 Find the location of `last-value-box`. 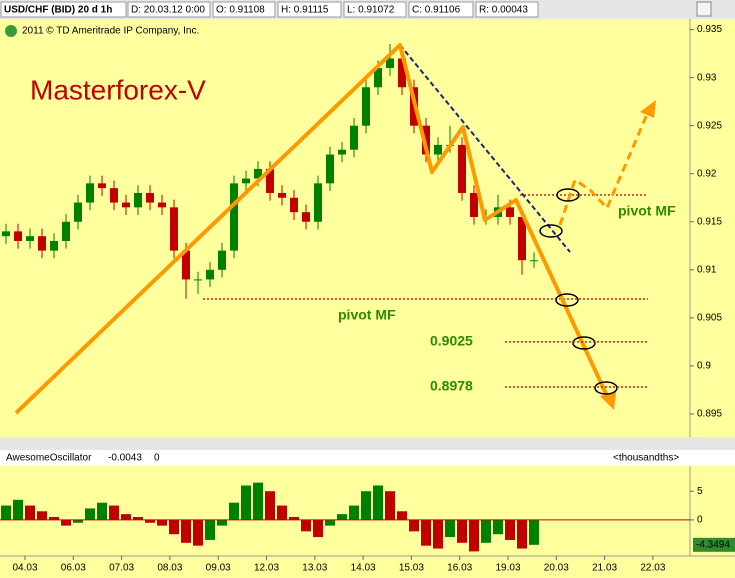

last-value-box is located at coordinates (714, 544).